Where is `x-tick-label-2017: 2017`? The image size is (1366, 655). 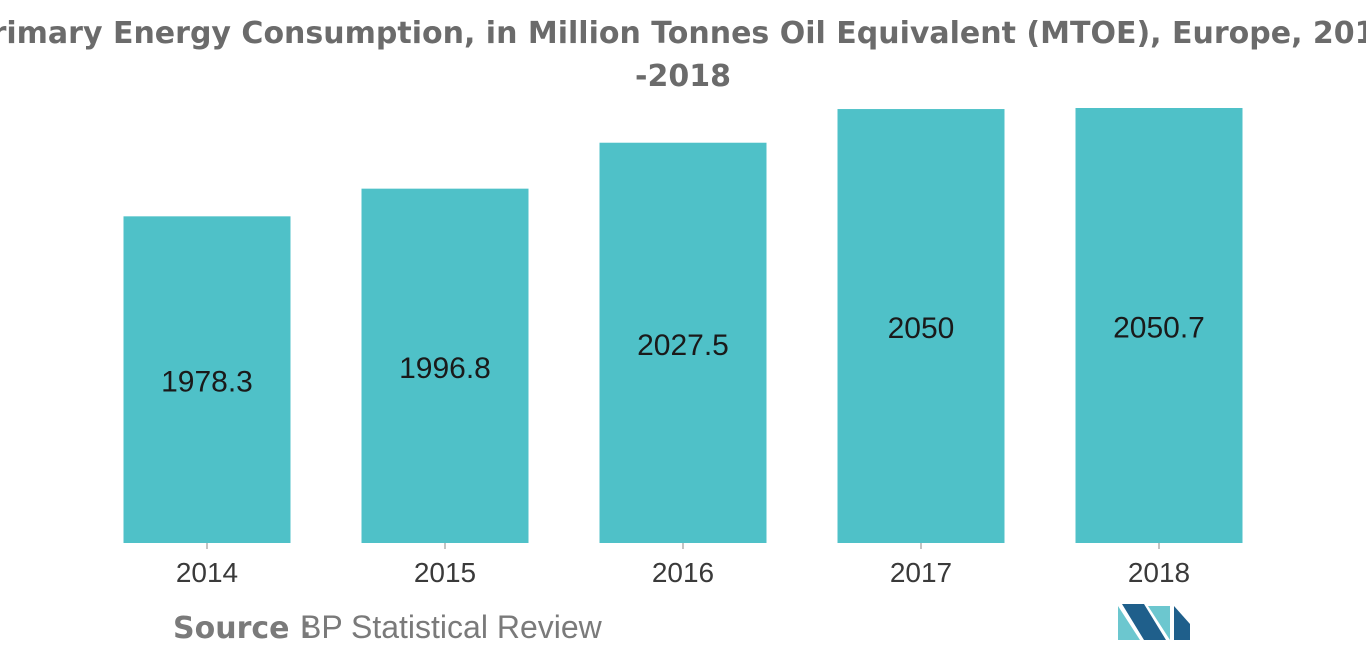
x-tick-label-2017: 2017 is located at coordinates (921, 572).